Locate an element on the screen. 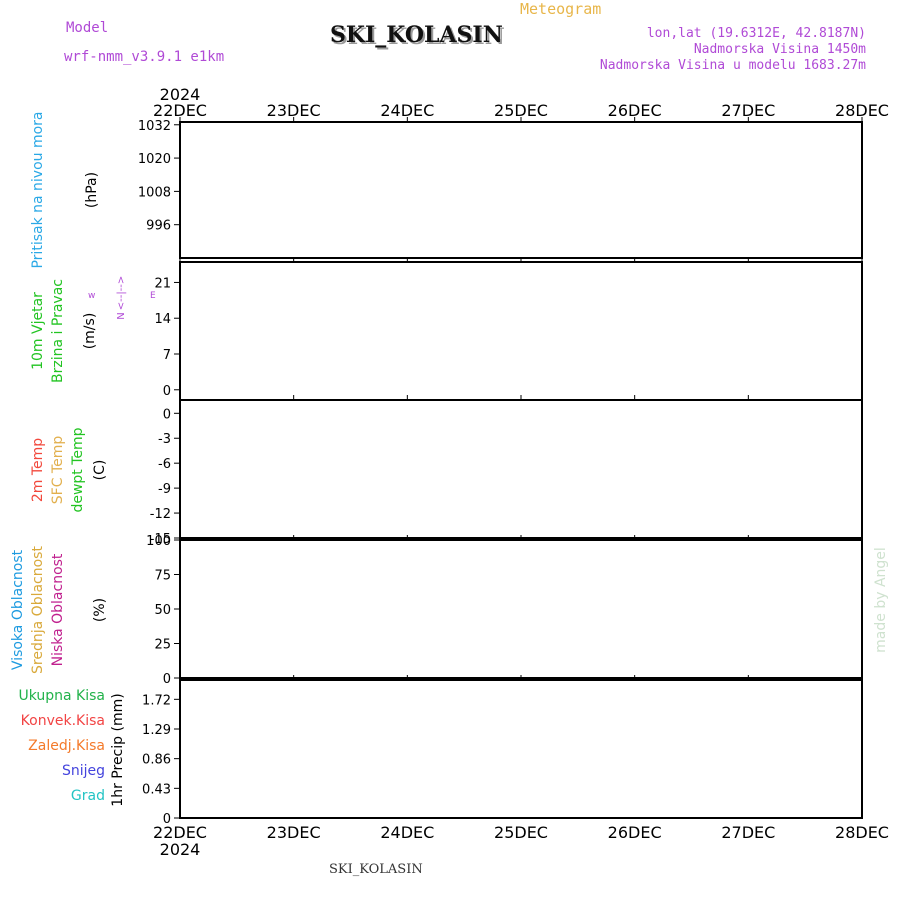 Image resolution: width=900 pixels, height=900 pixels. y-tick-label: 75 is located at coordinates (162, 576).